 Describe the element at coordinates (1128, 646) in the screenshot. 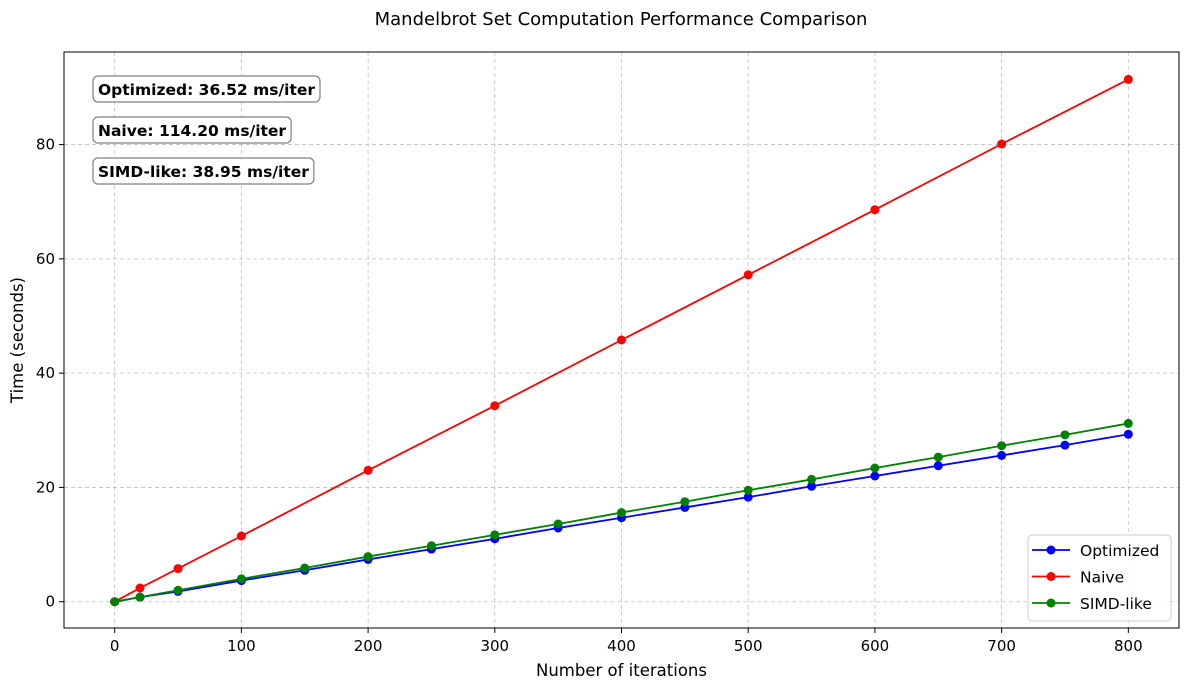

I see `x-tick-label: 800` at that location.